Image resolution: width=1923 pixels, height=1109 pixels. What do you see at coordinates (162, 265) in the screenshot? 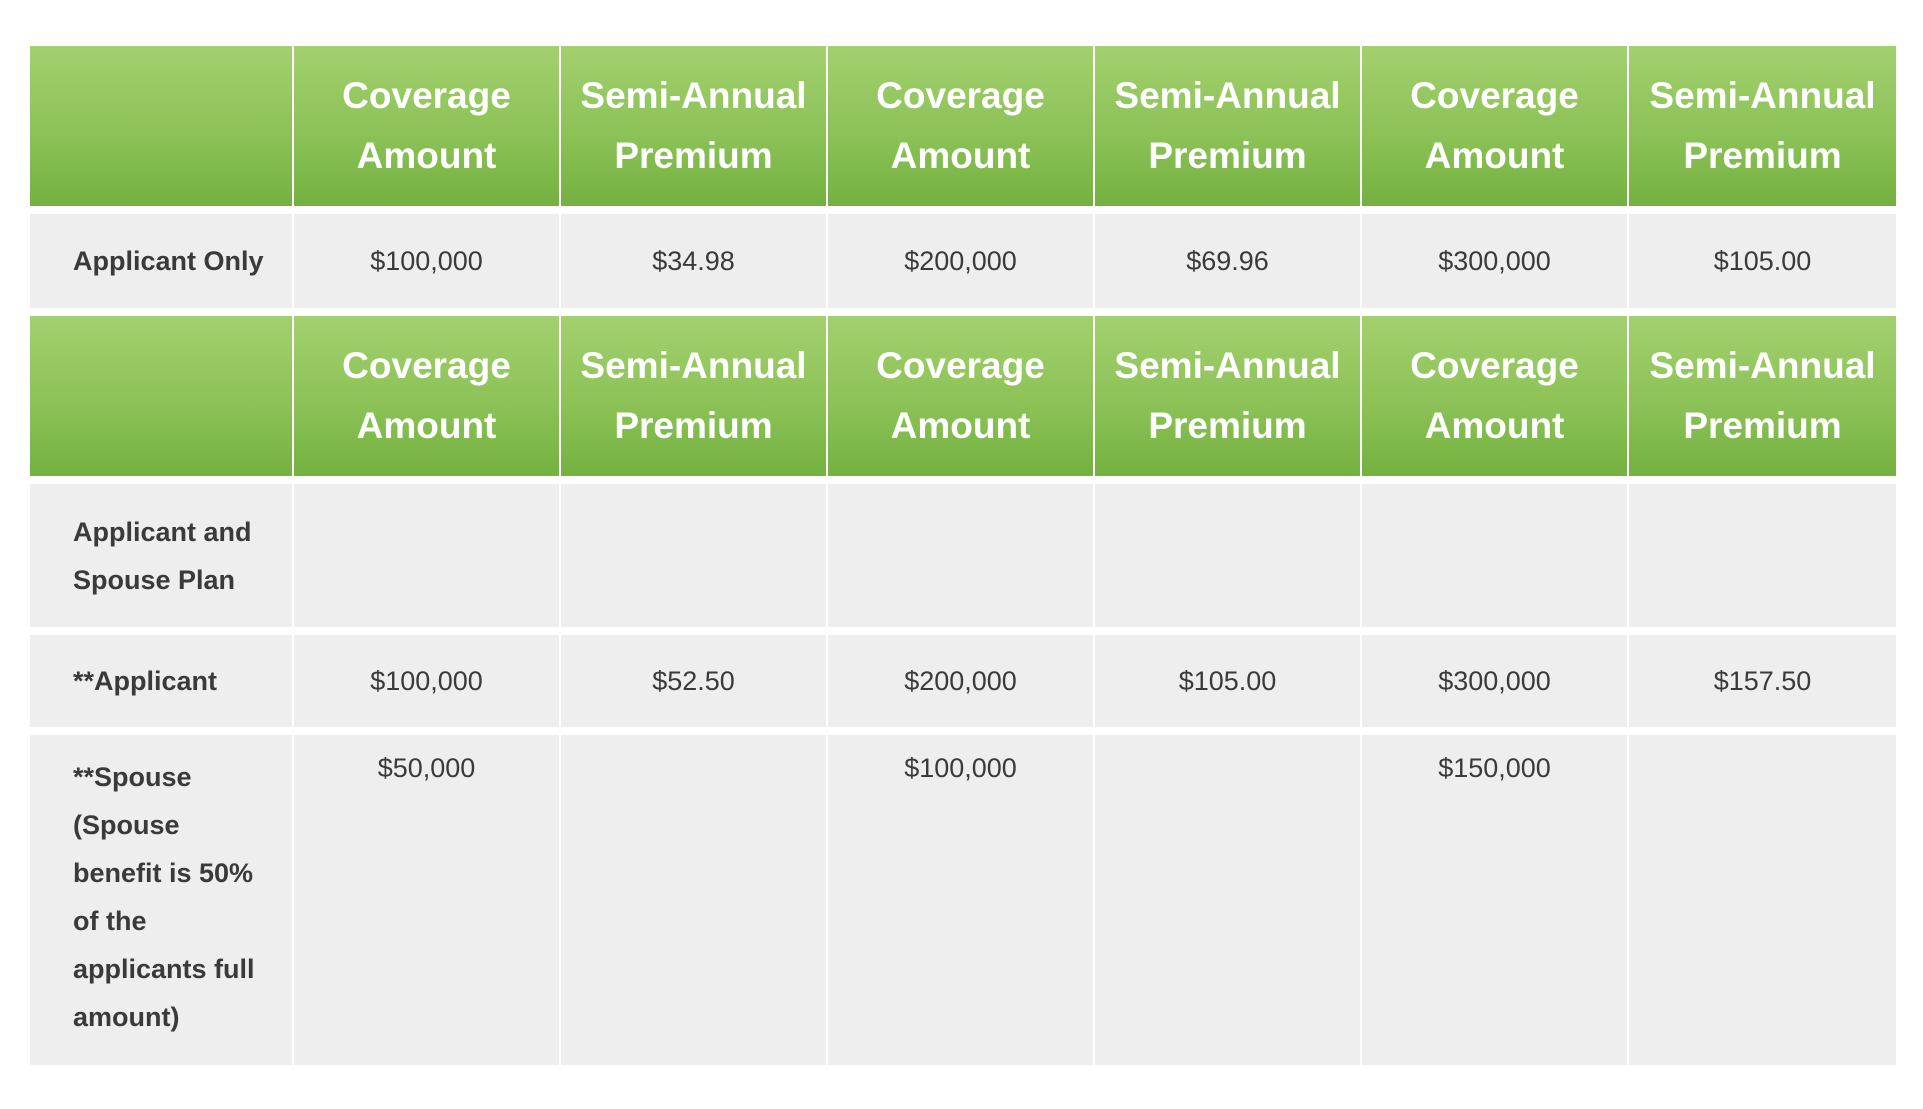
I see `row-label: Applicant Only` at bounding box center [162, 265].